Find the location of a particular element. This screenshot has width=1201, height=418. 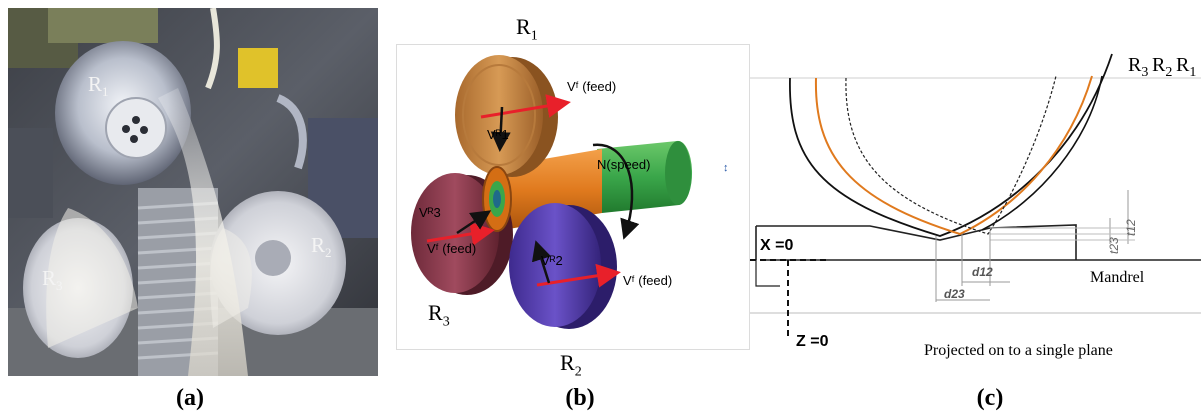

label-feed-r1: Vᶠ (feed) is located at coordinates (591, 86).